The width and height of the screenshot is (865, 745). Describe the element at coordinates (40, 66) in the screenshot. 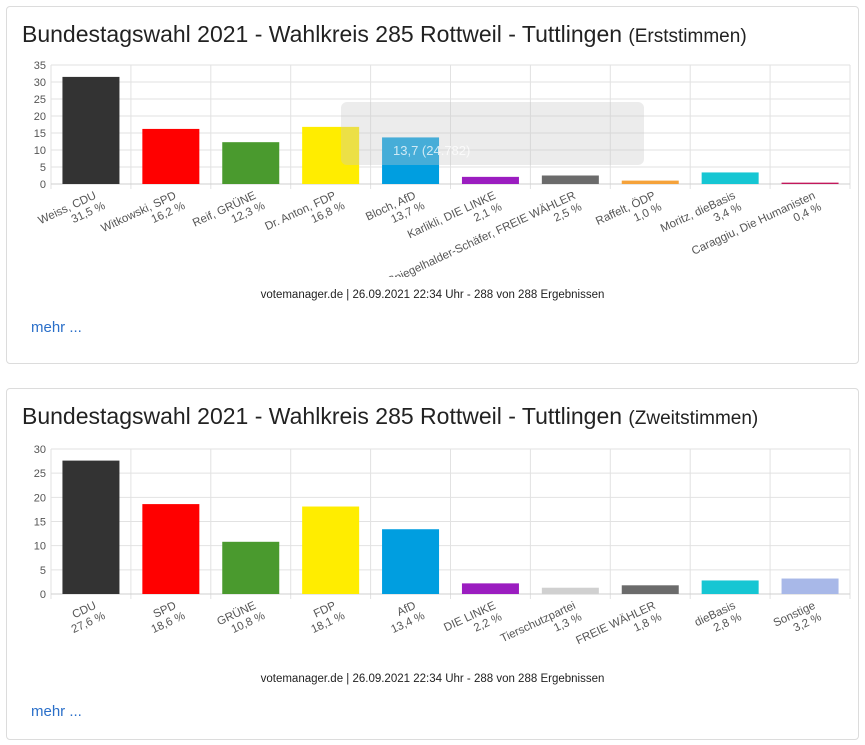

I see `y-tick-label: 35` at that location.